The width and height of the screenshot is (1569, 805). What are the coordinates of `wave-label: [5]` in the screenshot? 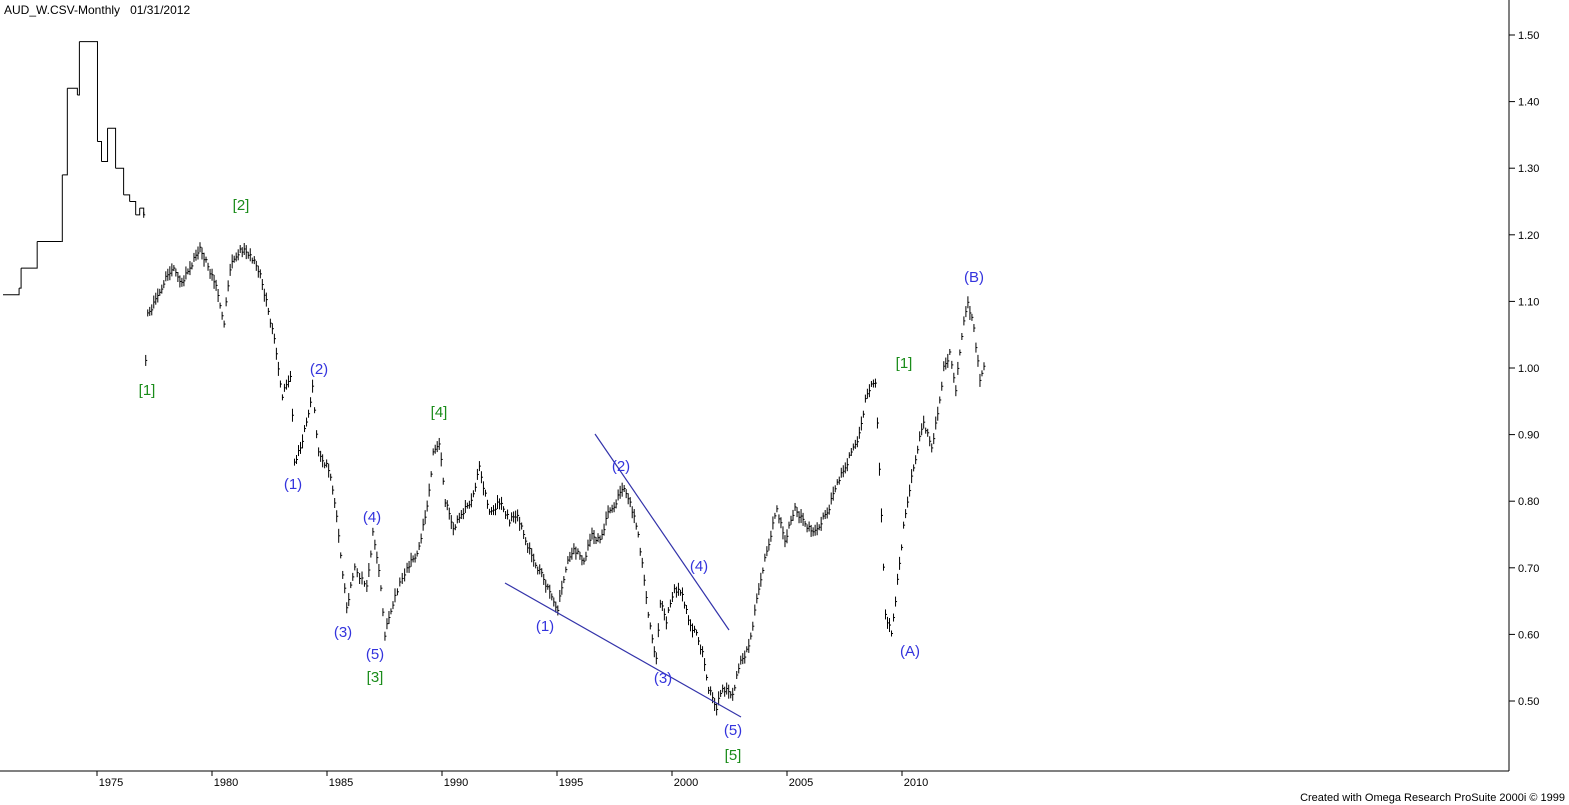 It's located at (733, 755).